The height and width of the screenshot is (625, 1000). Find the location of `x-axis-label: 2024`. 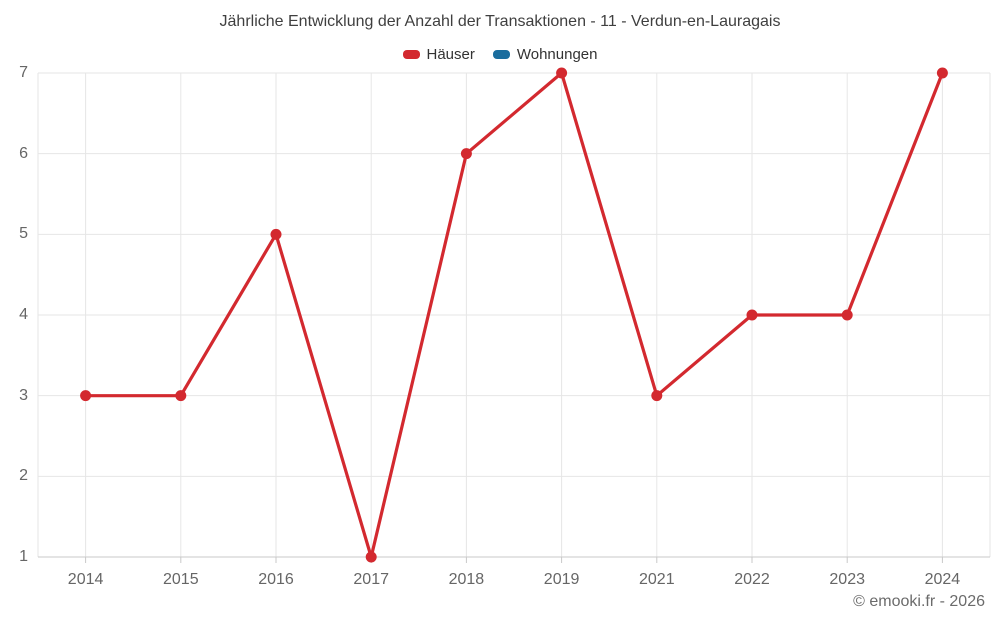

x-axis-label: 2024 is located at coordinates (942, 579).